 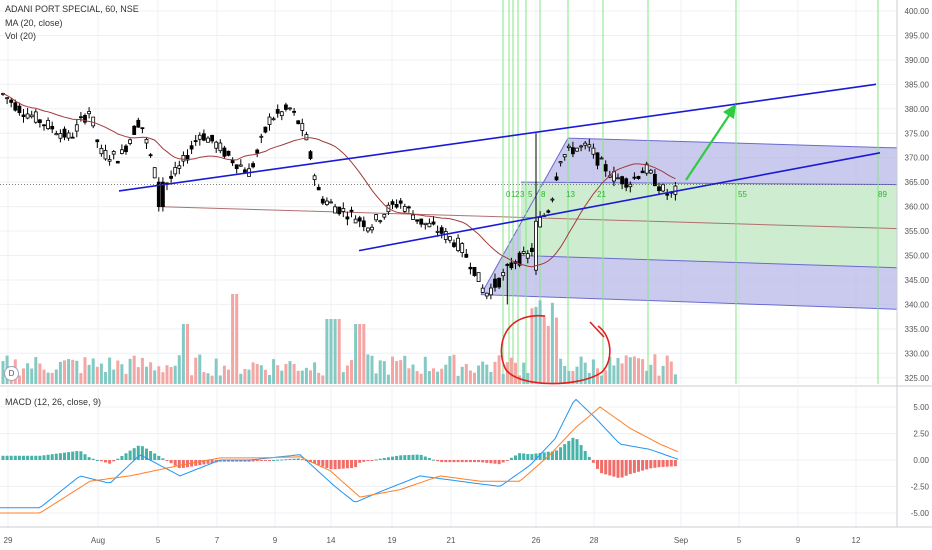 What do you see at coordinates (917, 109) in the screenshot?
I see `price-tick-label: 380.00` at bounding box center [917, 109].